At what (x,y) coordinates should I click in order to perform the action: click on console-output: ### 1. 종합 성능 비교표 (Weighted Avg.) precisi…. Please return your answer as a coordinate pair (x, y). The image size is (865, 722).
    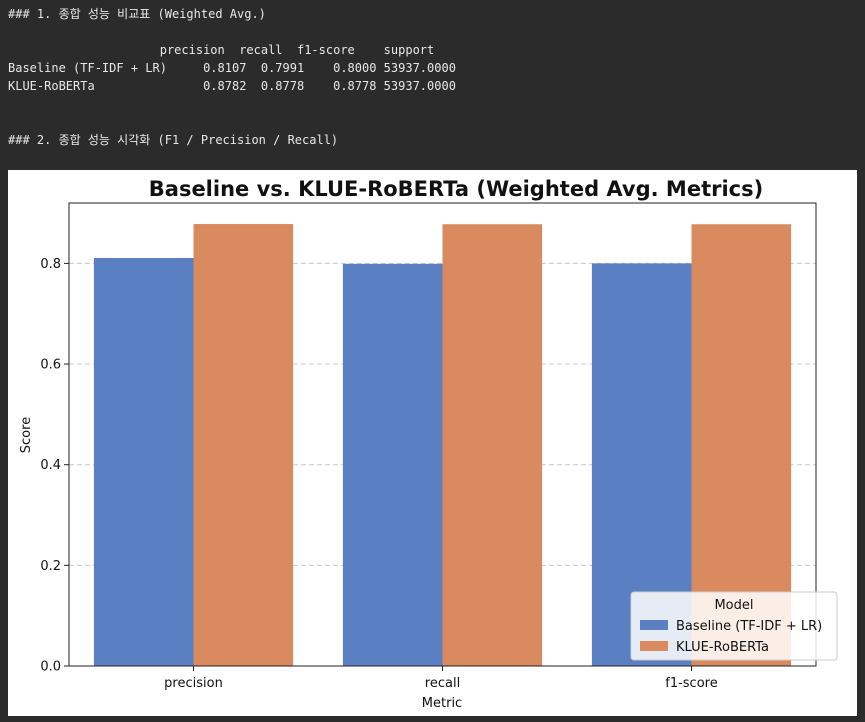
    Looking at the image, I should click on (232, 77).